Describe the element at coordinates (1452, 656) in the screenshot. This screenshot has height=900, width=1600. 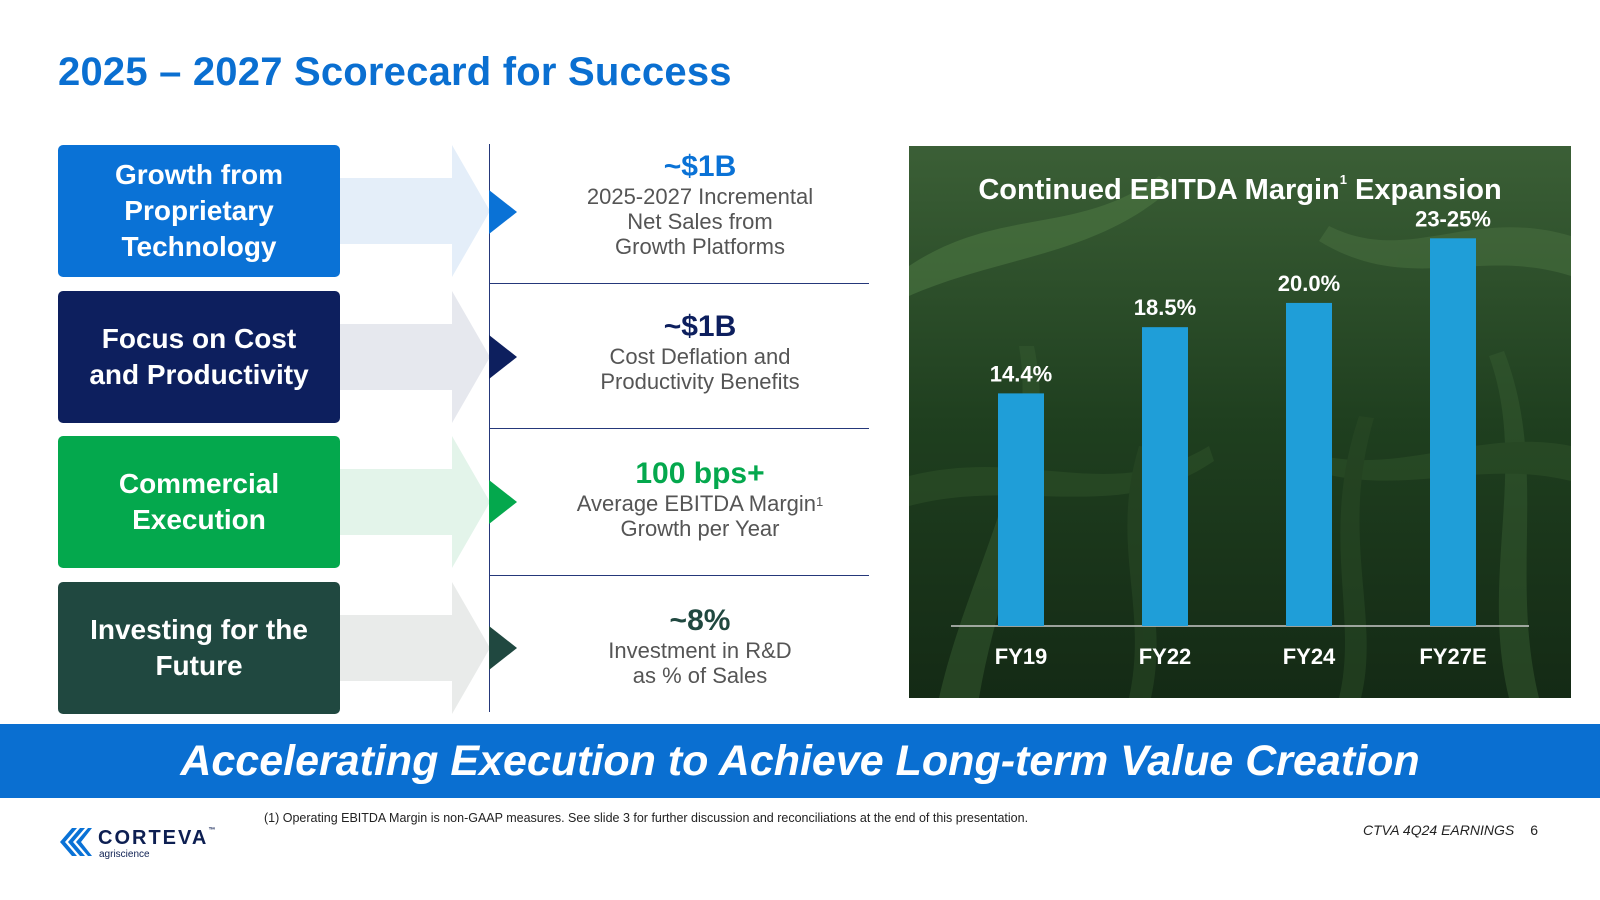
I see `x-tick-fy27e: FY27E` at that location.